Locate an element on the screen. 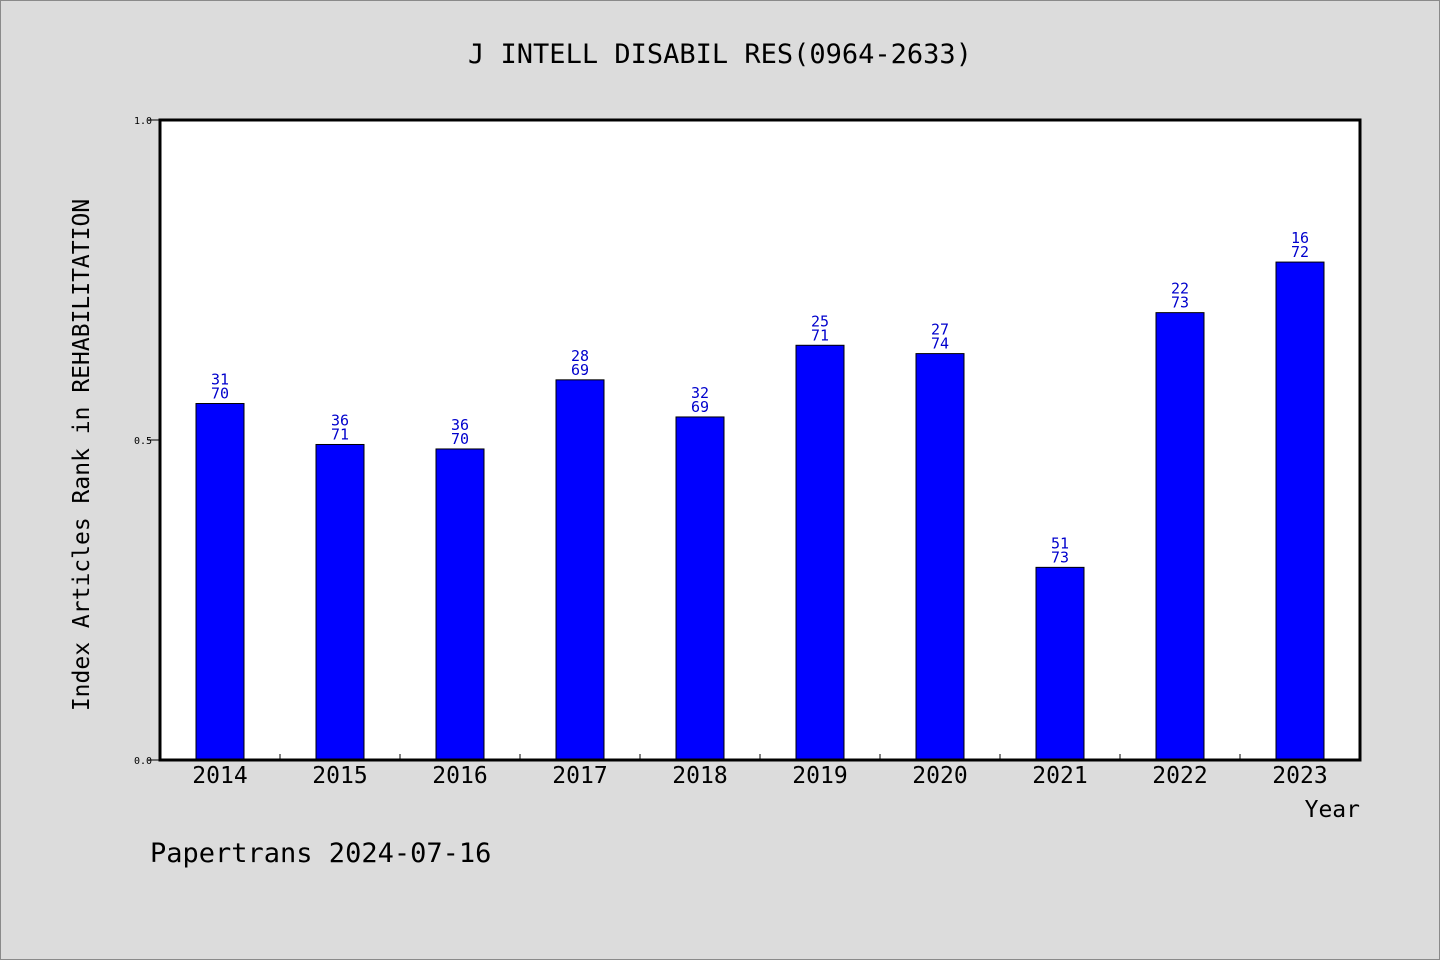 This screenshot has width=1440, height=960. x-tick-label-2019: 2019 is located at coordinates (819, 776).